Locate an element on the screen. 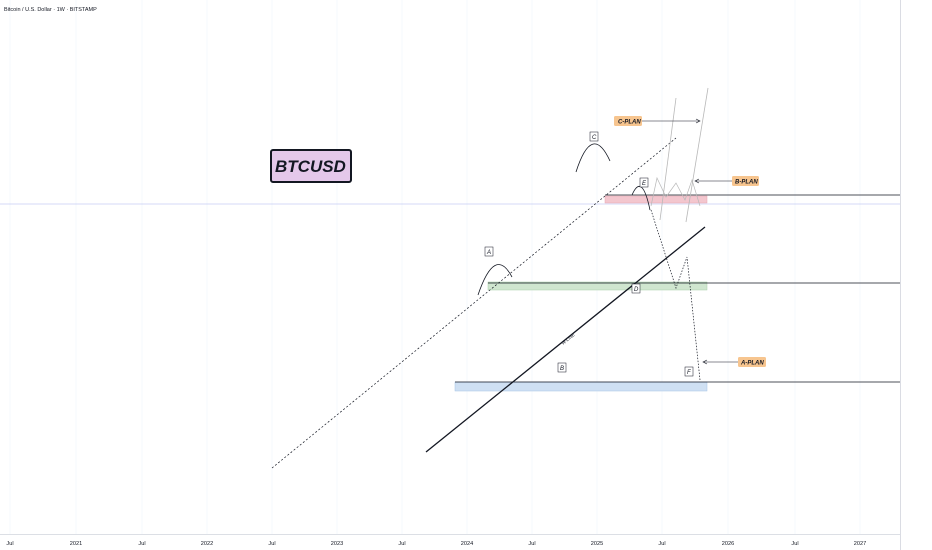 The height and width of the screenshot is (550, 932). c-plan-label: C-PLAN is located at coordinates (629, 123).